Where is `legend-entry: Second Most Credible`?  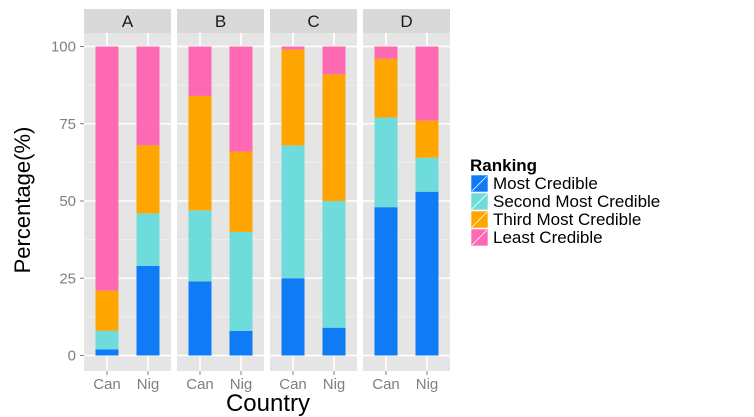 legend-entry: Second Most Credible is located at coordinates (565, 201).